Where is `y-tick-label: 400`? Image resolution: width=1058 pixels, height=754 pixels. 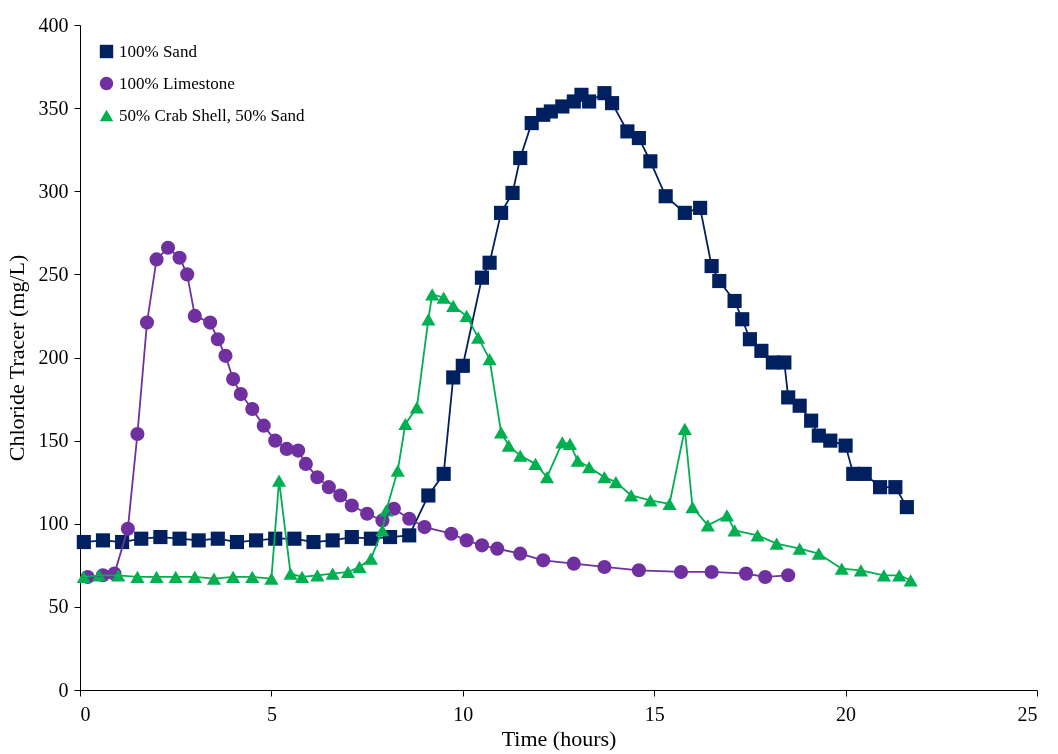 y-tick-label: 400 is located at coordinates (53, 24).